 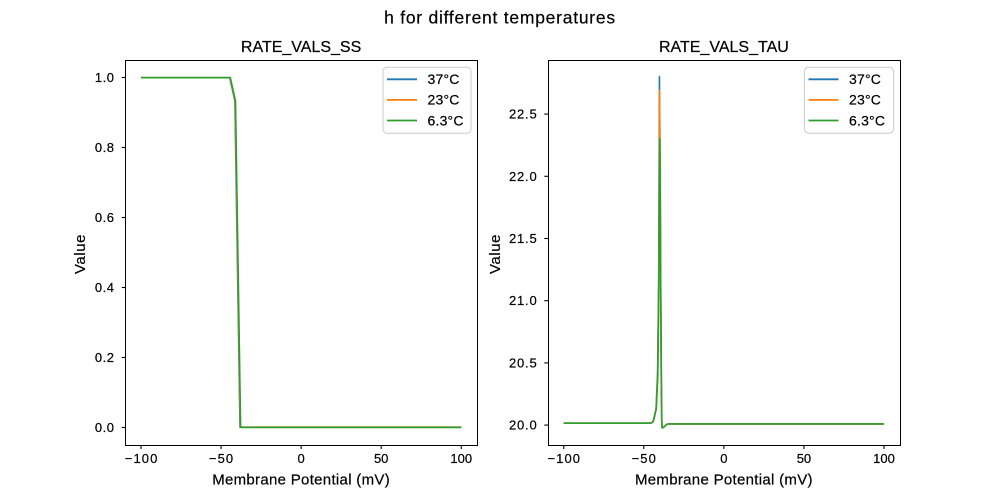 What do you see at coordinates (105, 147) in the screenshot?
I see `svg-text: 0.8` at bounding box center [105, 147].